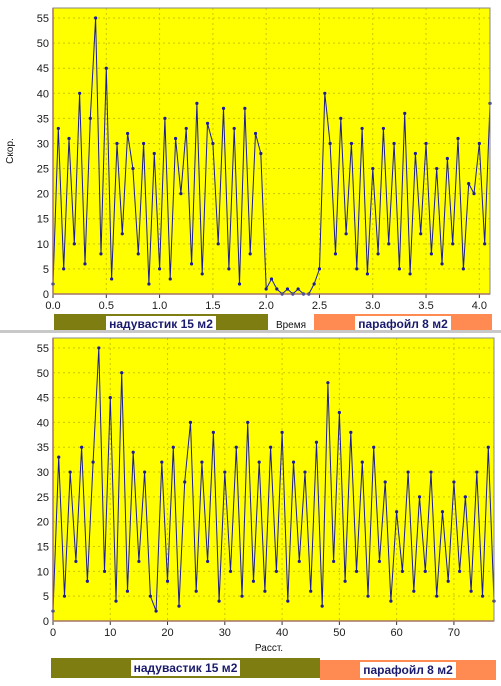 Image resolution: width=501 pixels, height=686 pixels. What do you see at coordinates (454, 633) in the screenshot?
I see `x-tick-label: 70` at bounding box center [454, 633].